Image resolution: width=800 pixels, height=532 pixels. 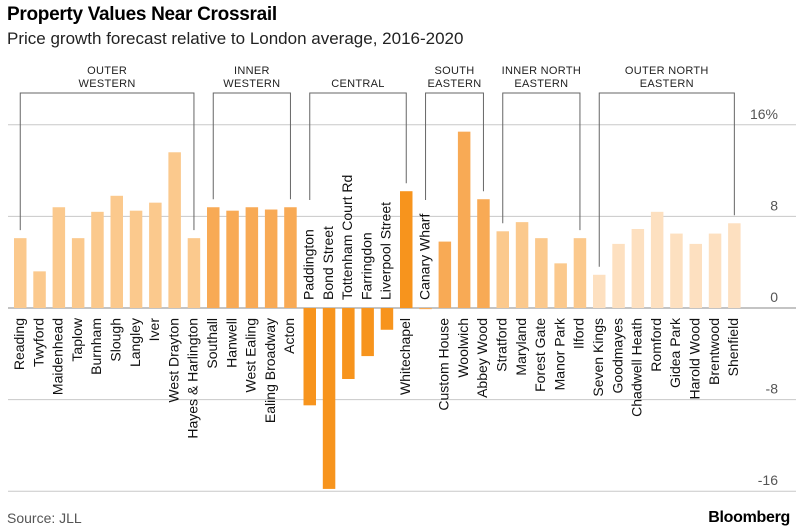 What do you see at coordinates (774, 205) in the screenshot?
I see `y-tick-label: 8` at bounding box center [774, 205].